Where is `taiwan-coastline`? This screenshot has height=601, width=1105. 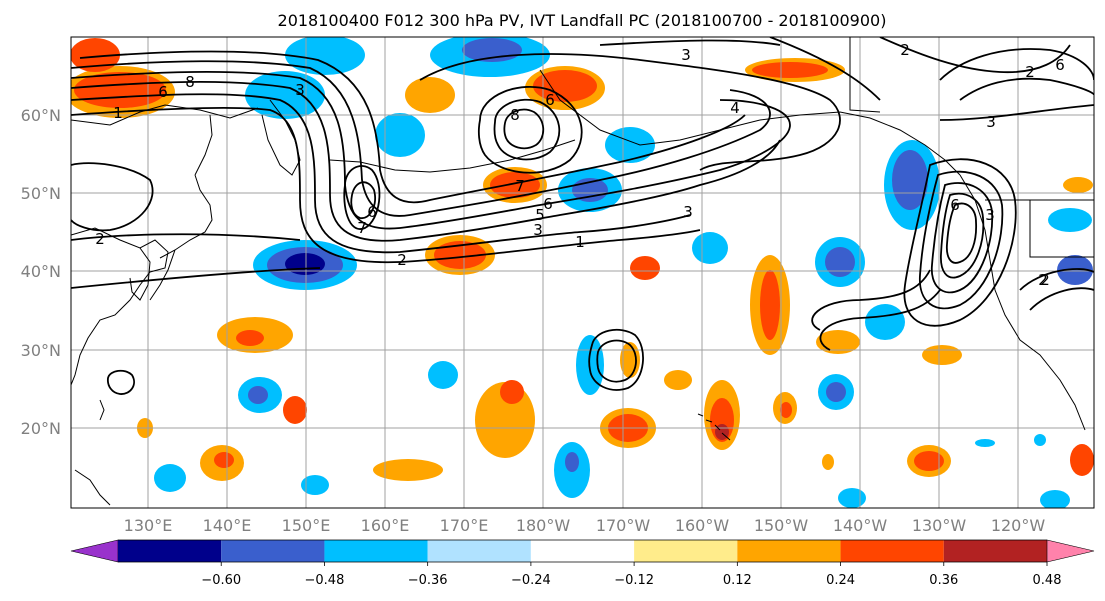 taiwan-coastline is located at coordinates (102, 410).